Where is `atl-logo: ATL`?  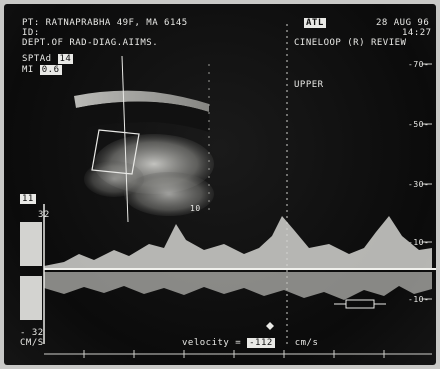 atl-logo: ATL is located at coordinates (315, 23).